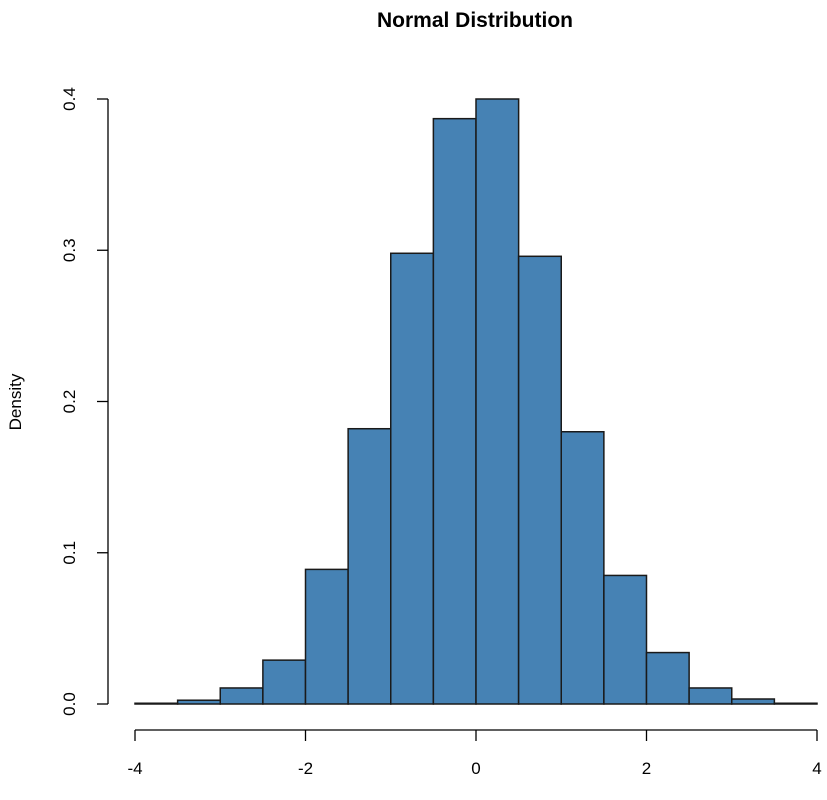  Describe the element at coordinates (69, 553) in the screenshot. I see `y-tick-label: 0.1` at that location.